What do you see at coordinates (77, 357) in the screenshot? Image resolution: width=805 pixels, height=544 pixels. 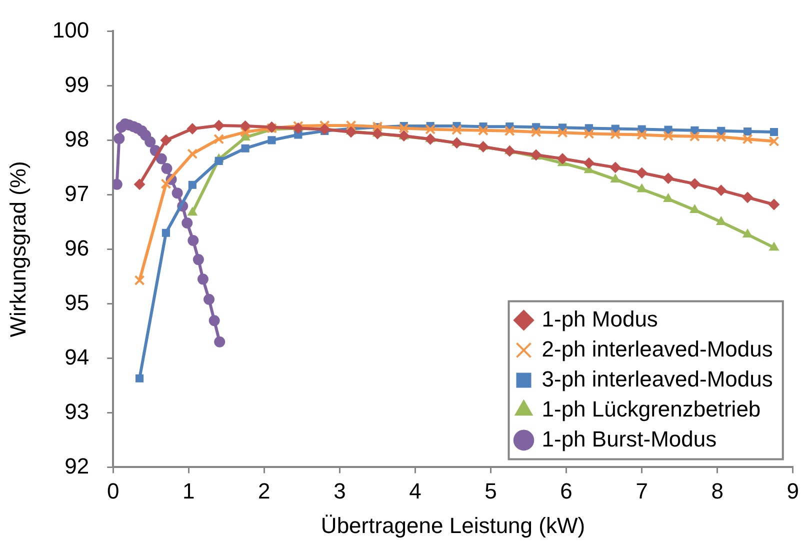 I see `y-tick-label: 94` at bounding box center [77, 357].